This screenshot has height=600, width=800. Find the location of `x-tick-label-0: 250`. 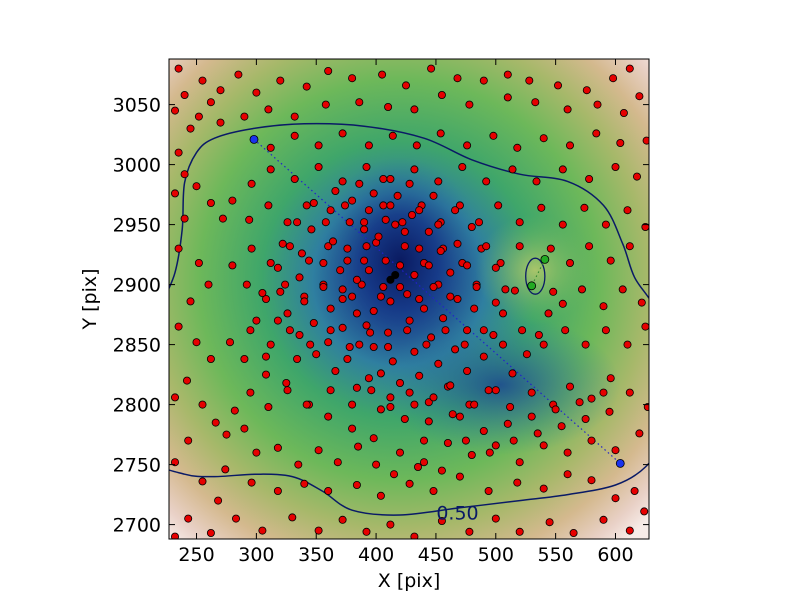

x-tick-label-0: 250 is located at coordinates (196, 555).